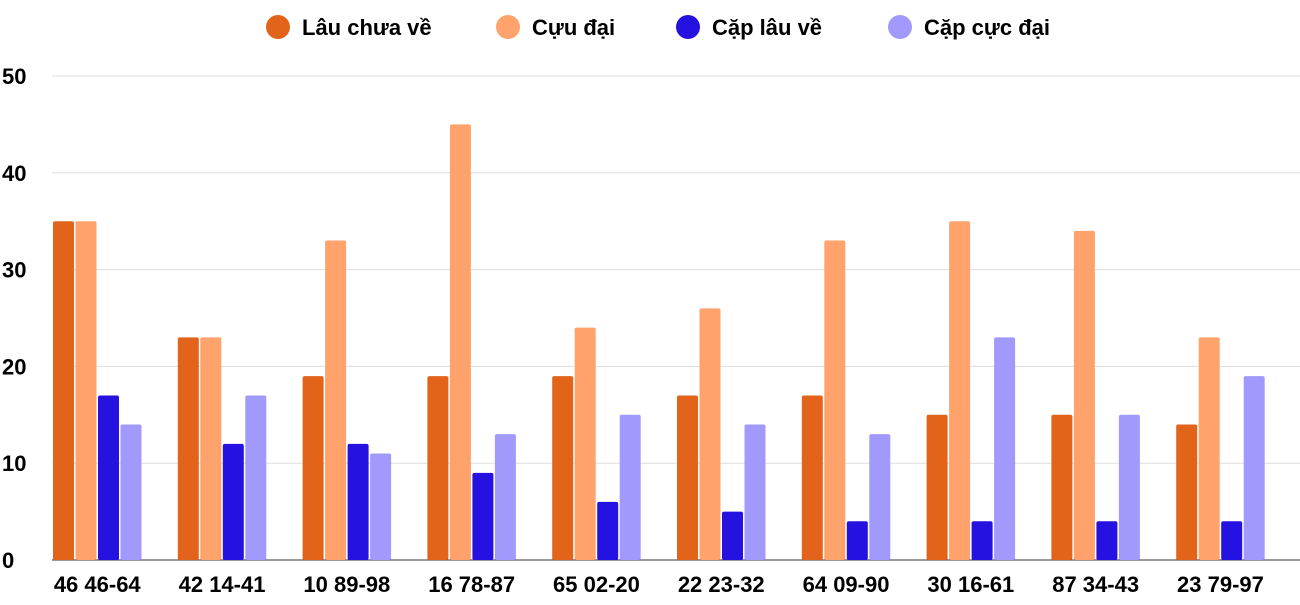  What do you see at coordinates (596, 584) in the screenshot?
I see `x-tick-label: 65 02-20` at bounding box center [596, 584].